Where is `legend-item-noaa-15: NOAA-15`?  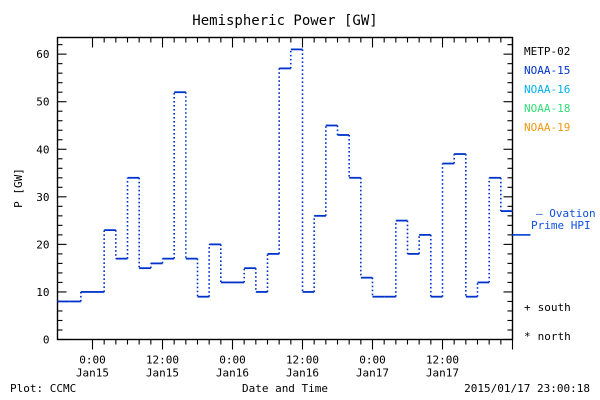
legend-item-noaa-15: NOAA-15 is located at coordinates (547, 70).